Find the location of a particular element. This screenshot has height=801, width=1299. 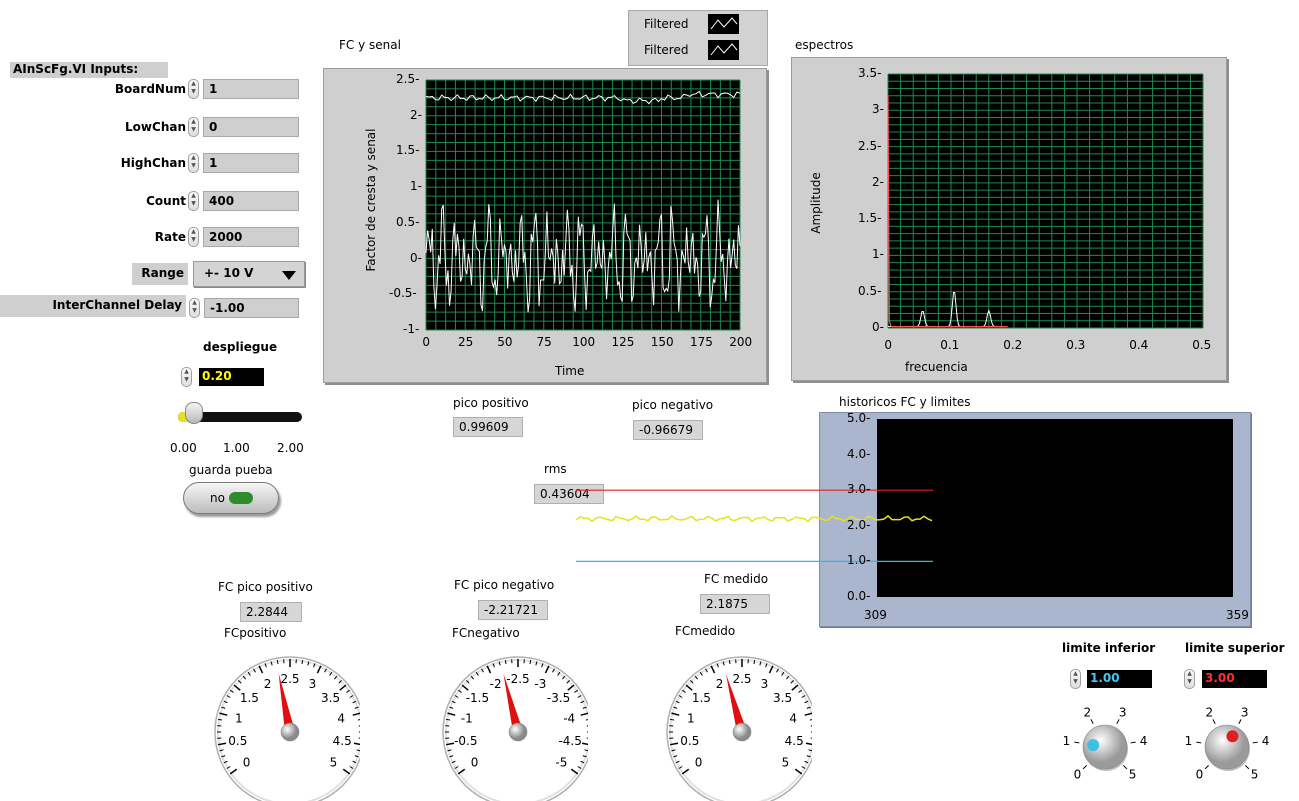

interchannel-delay-spinner: ▲ ▼ is located at coordinates (194, 308).